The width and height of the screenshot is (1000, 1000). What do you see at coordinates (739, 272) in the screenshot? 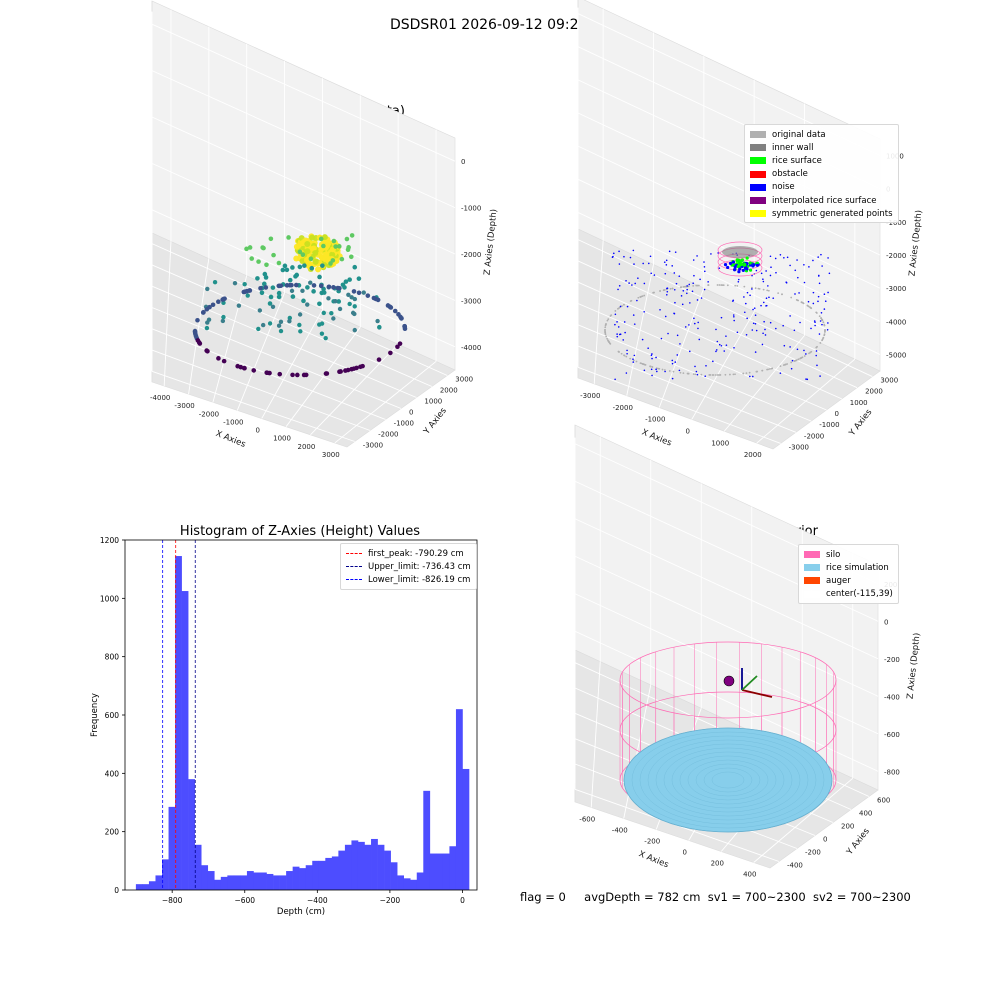
I see `rice-surface-point` at bounding box center [739, 272].